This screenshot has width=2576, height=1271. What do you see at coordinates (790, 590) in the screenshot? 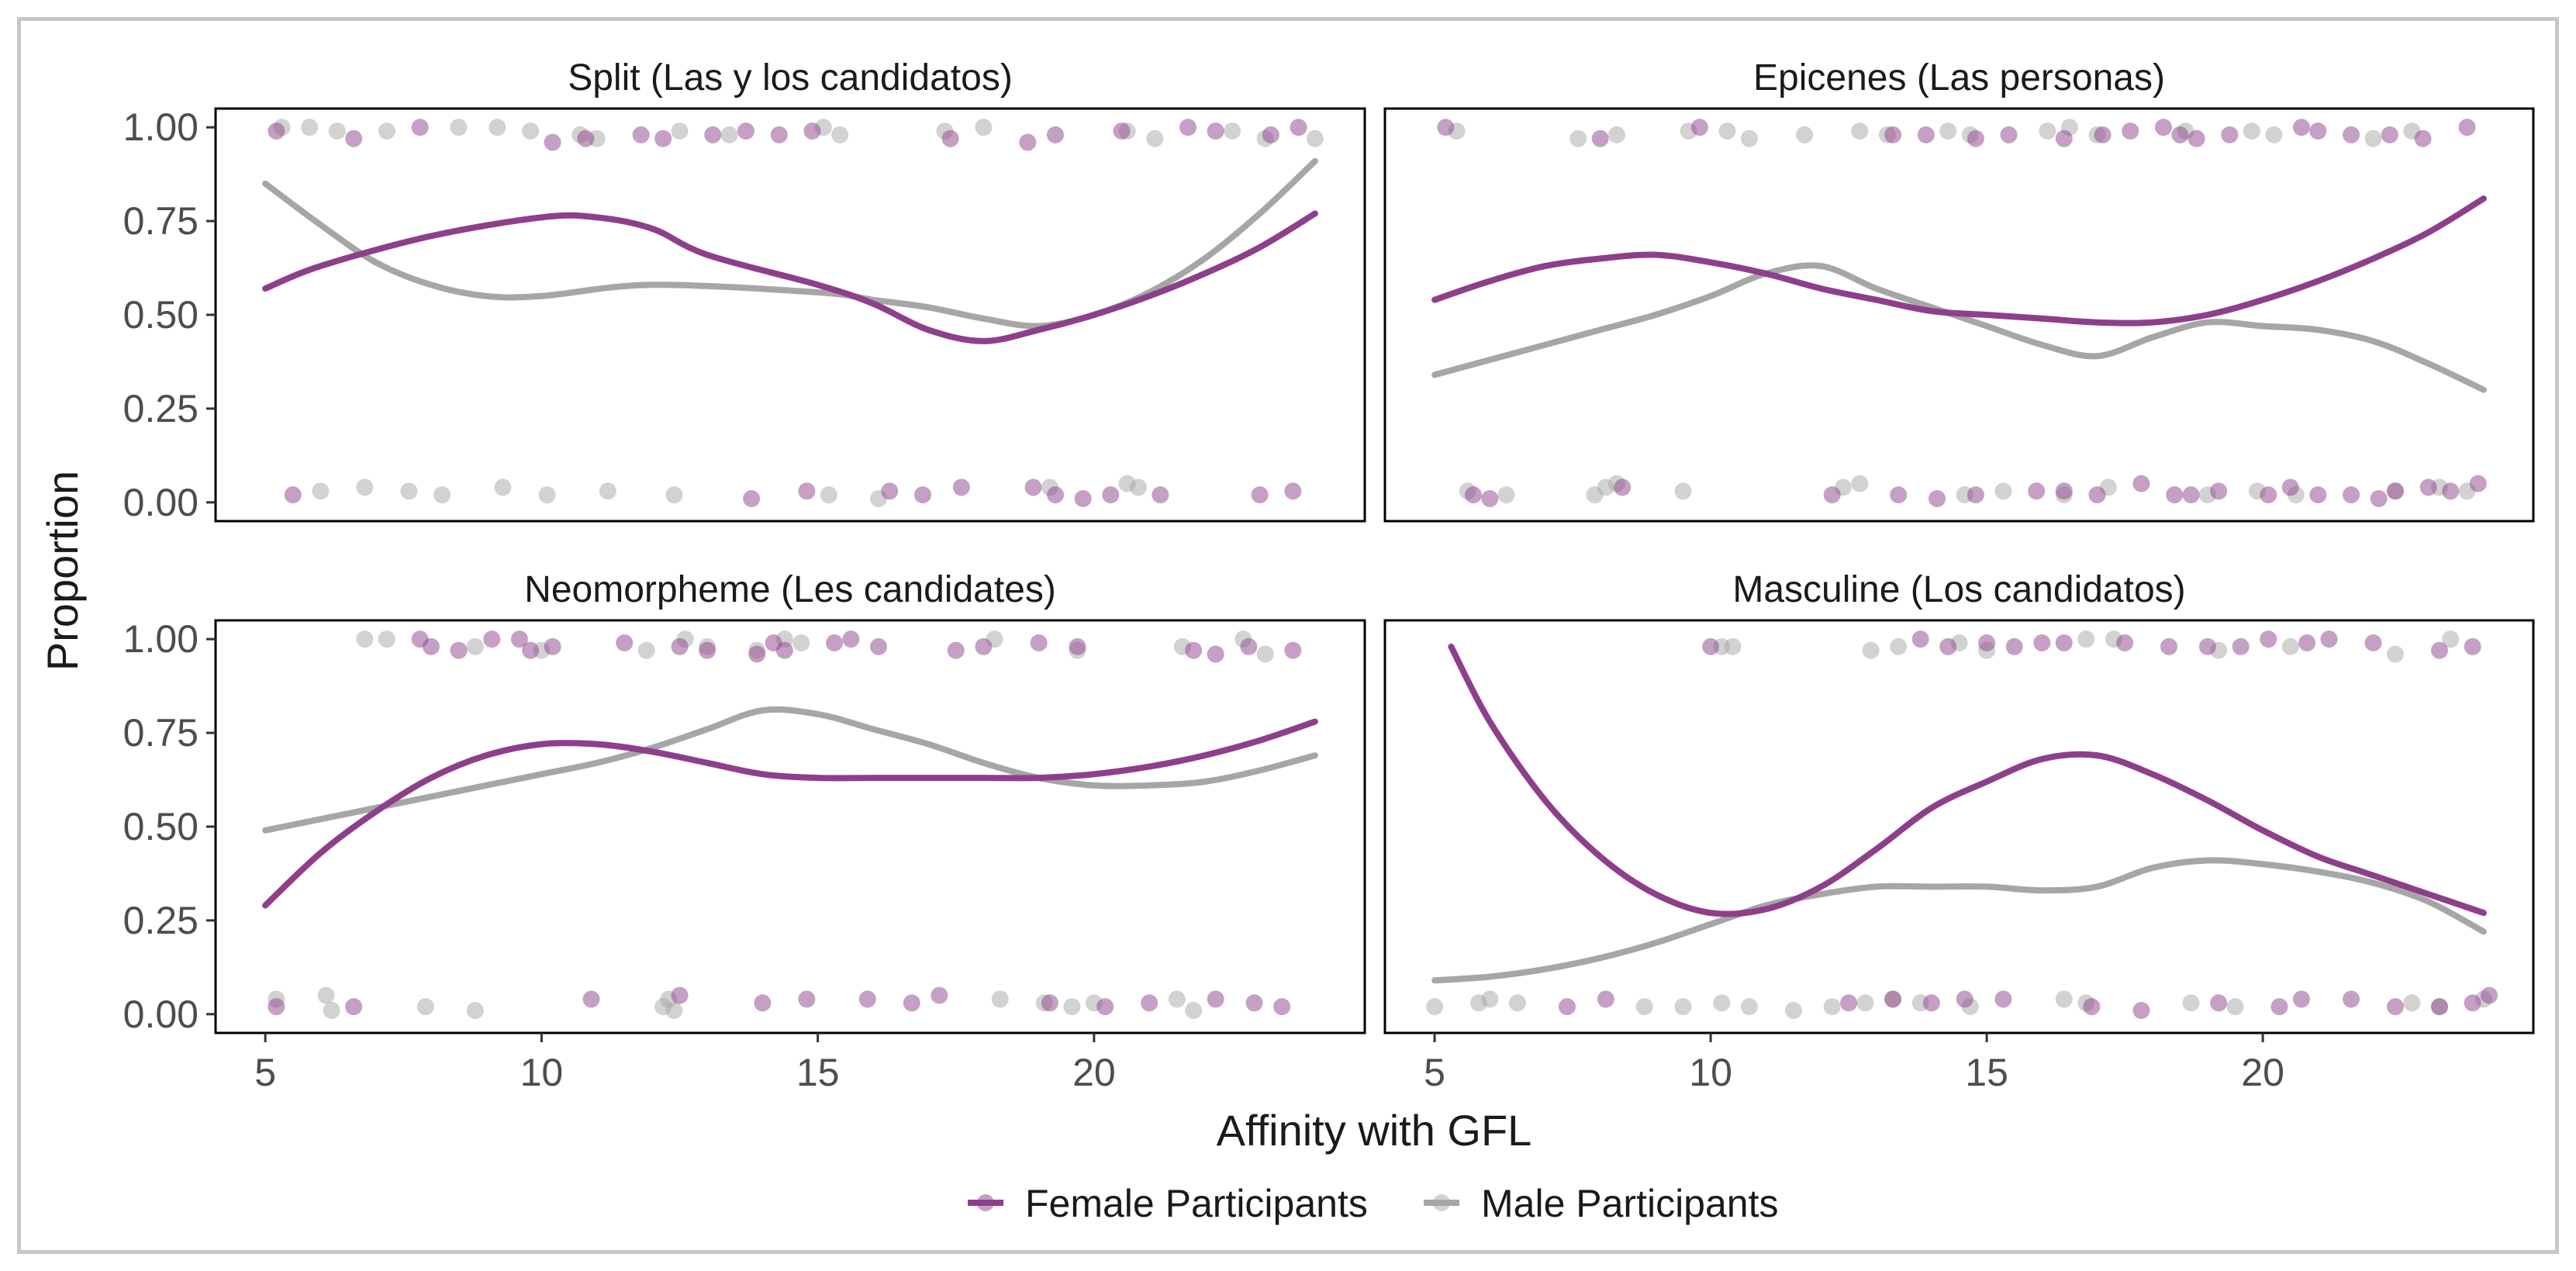
I see `panel-title: Neomorpheme (Les candidates)` at bounding box center [790, 590].